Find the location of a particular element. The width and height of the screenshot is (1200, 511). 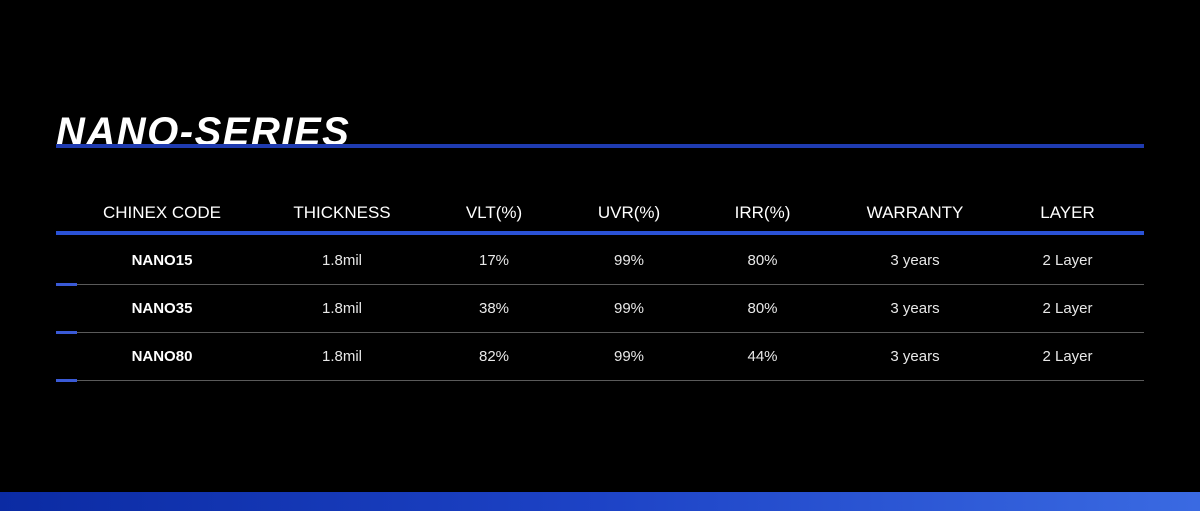

page-title: NANO-SERIES is located at coordinates (203, 132).